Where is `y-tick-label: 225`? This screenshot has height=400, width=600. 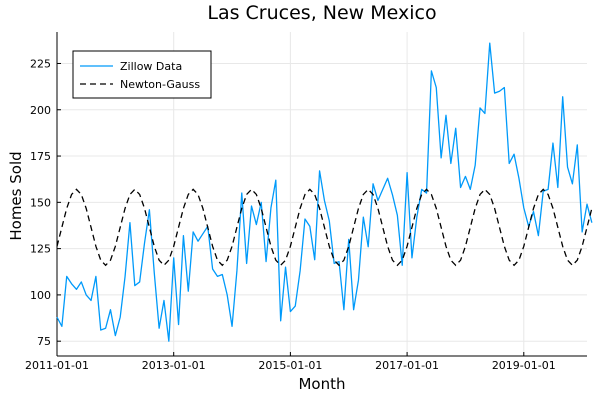
y-tick-label: 225 is located at coordinates (40, 63).